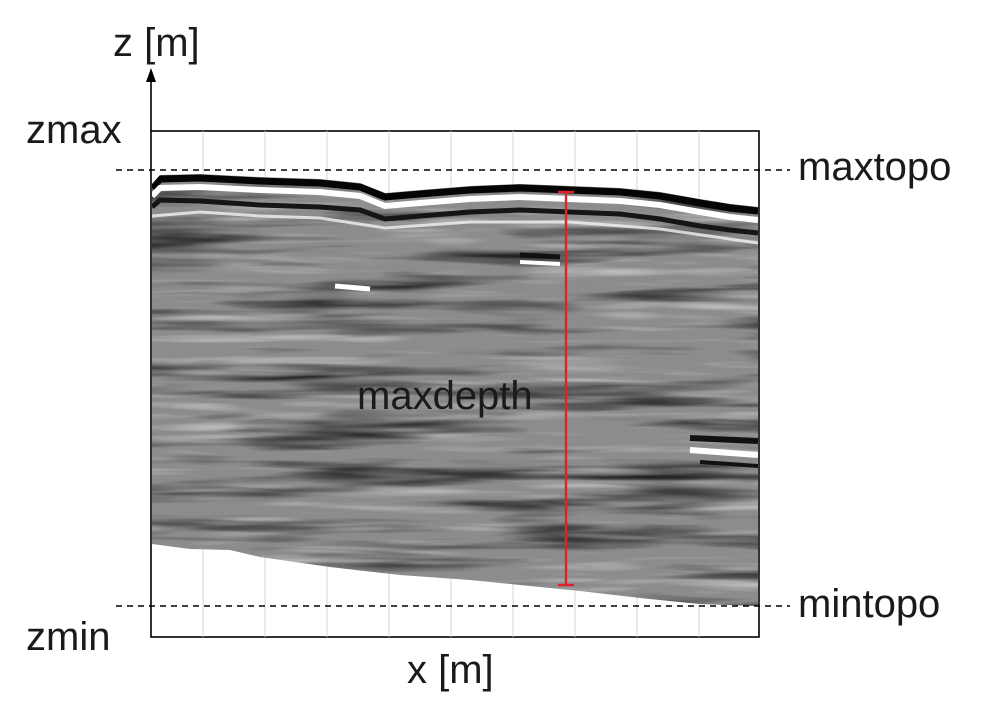 Image resolution: width=1000 pixels, height=704 pixels. I want to click on mintopo-label: mintopo, so click(869, 604).